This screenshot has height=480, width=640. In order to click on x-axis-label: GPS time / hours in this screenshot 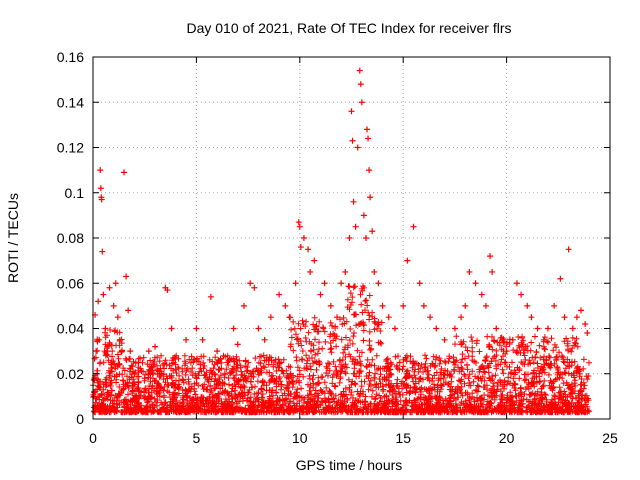, I will do `click(349, 465)`.